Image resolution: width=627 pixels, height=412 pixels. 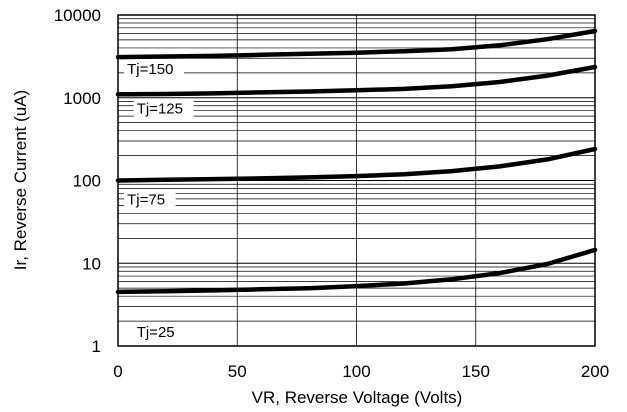 I want to click on x-axis-title: VR, Reverse Voltage (Volts), so click(x=357, y=397).